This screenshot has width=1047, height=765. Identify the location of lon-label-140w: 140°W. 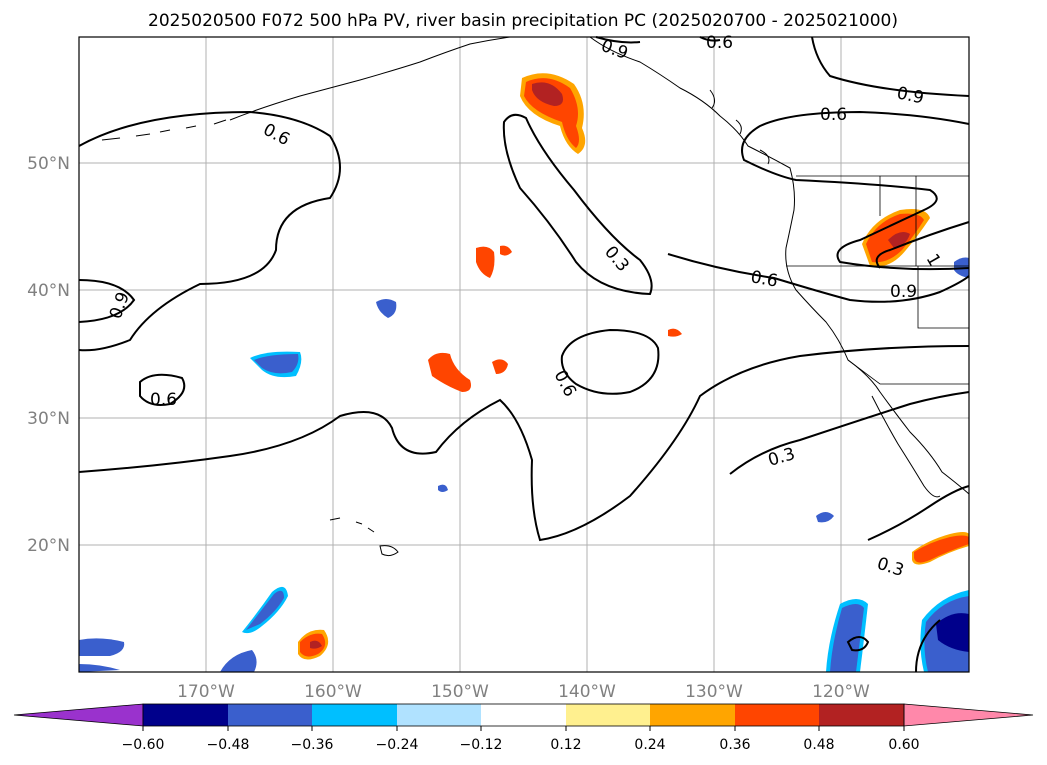
(587, 692).